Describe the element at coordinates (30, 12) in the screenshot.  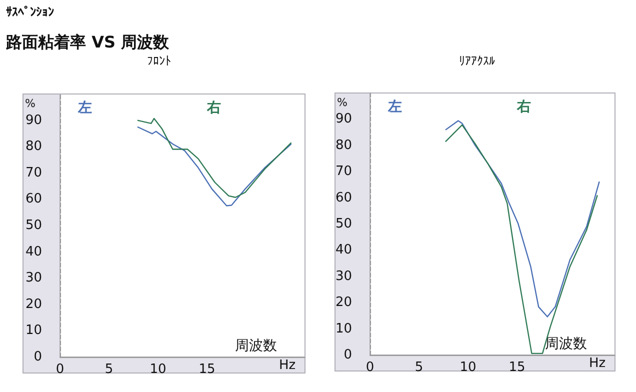
I see `text: ｻｽﾍﾟﾝｼｮﾝ` at that location.